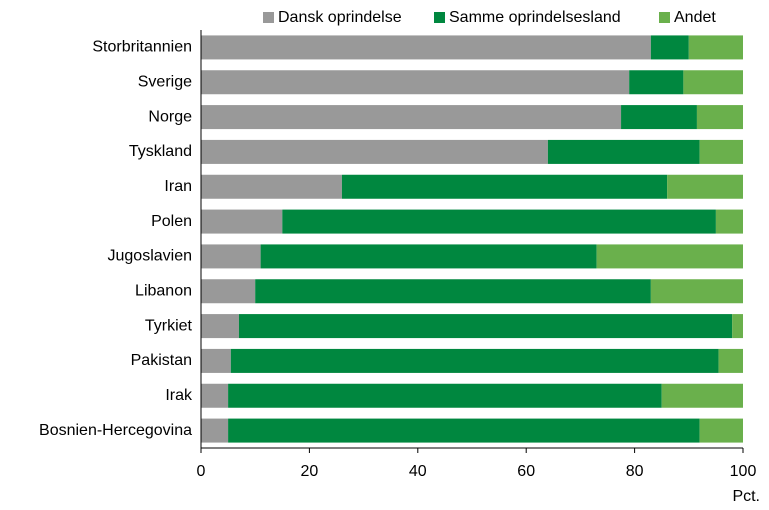 Image resolution: width=769 pixels, height=510 pixels. I want to click on y-tick-label: Norge, so click(170, 116).